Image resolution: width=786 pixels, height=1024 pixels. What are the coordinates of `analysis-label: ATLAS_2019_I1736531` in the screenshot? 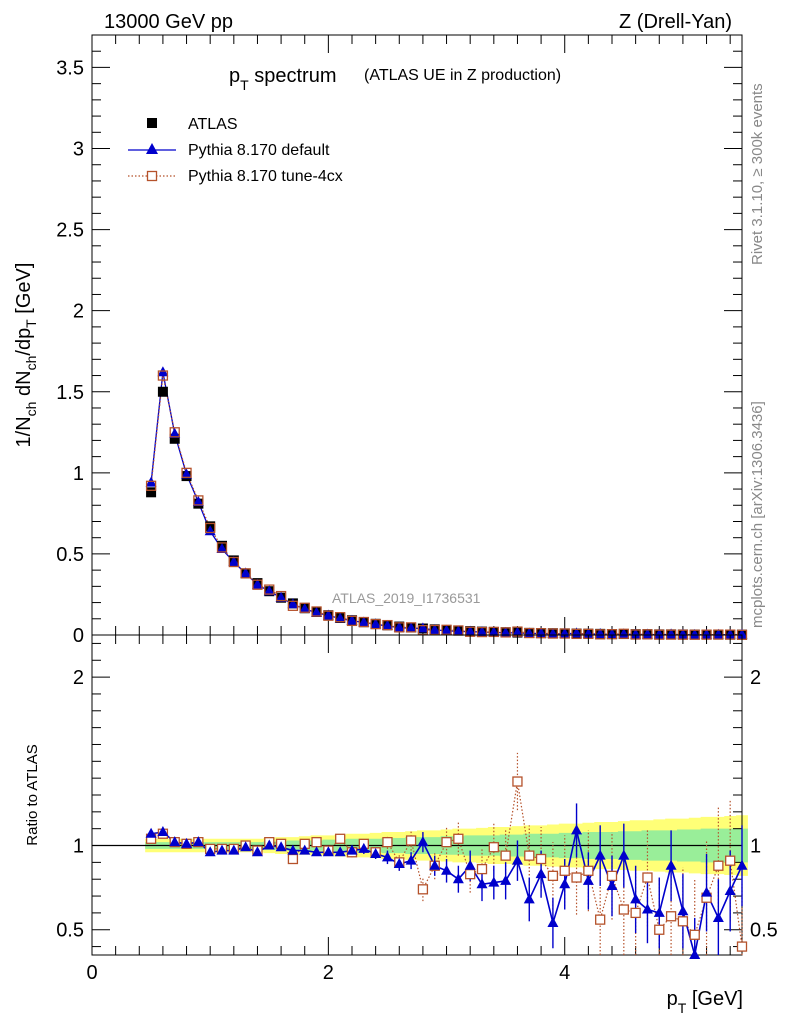 It's located at (406, 598).